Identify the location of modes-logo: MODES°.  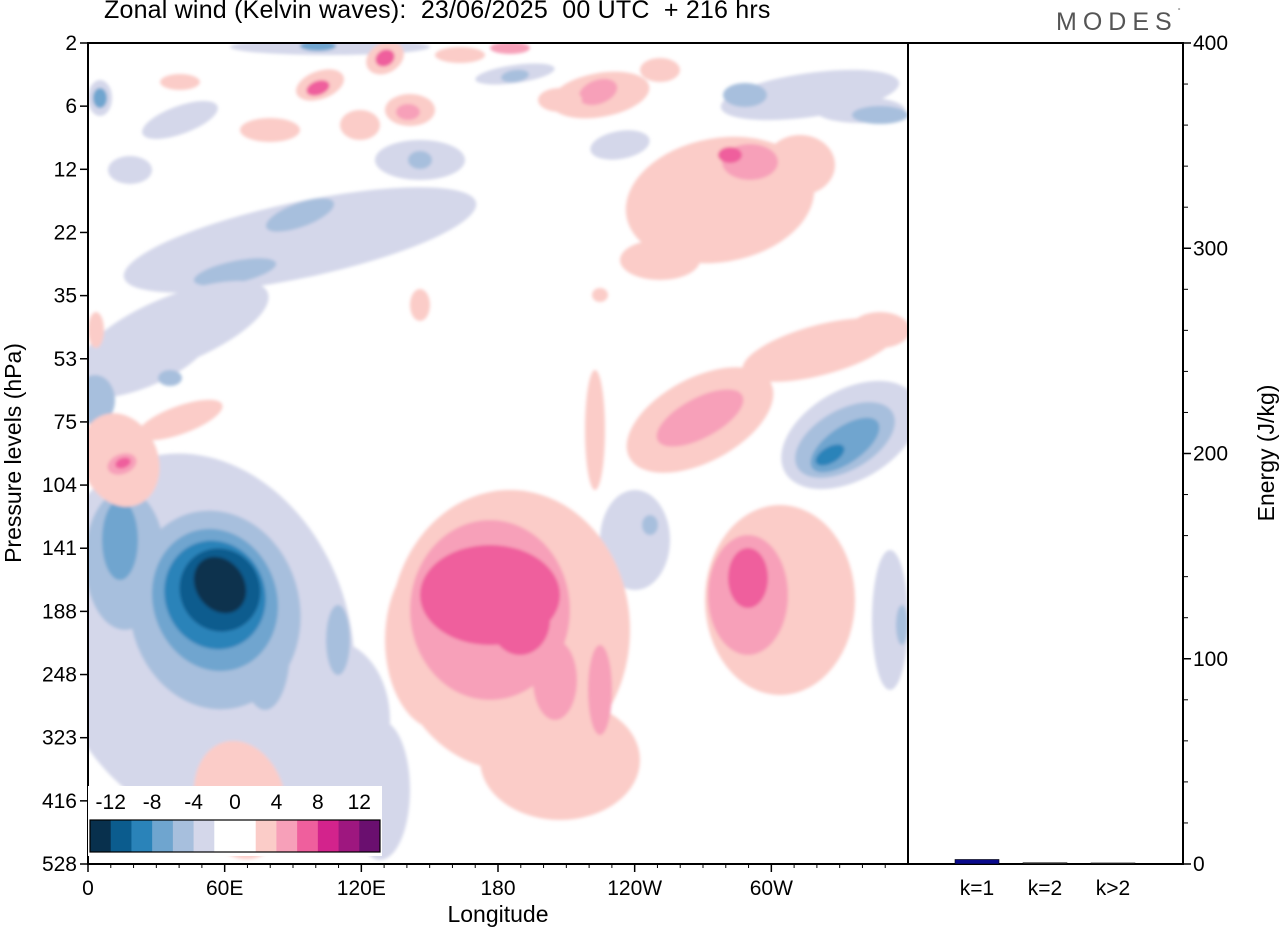
(1118, 22).